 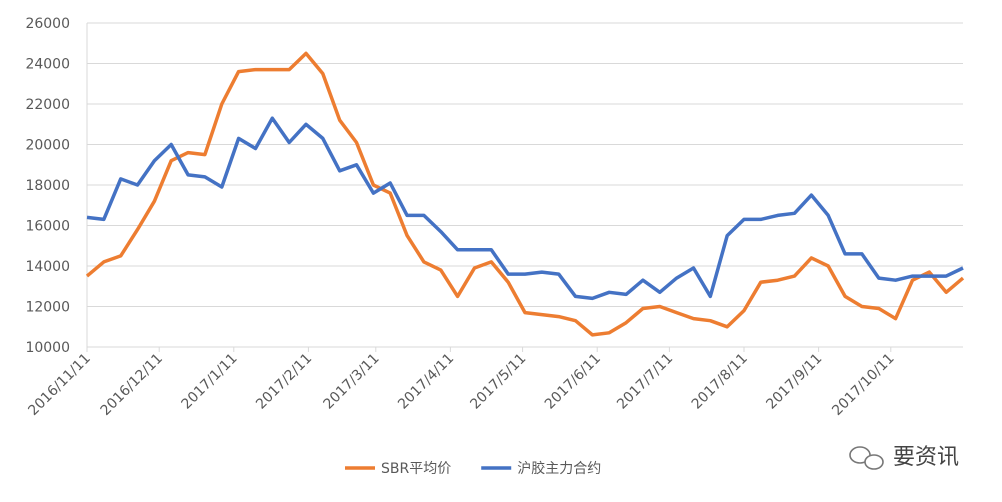 What do you see at coordinates (47, 105) in the screenshot?
I see `y-tick-label: 22000` at bounding box center [47, 105].